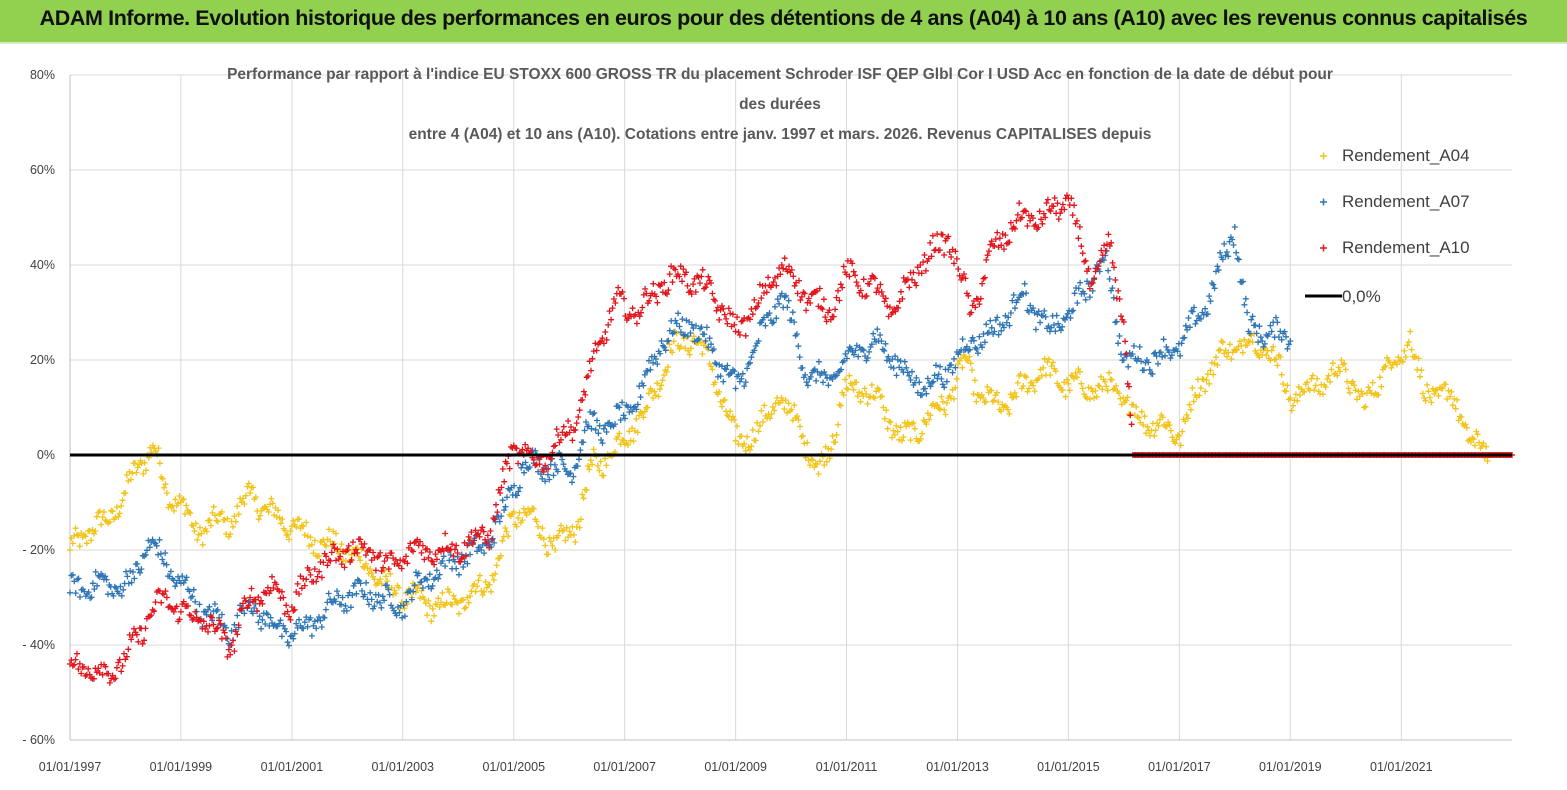 The height and width of the screenshot is (790, 1567). I want to click on x-tick-label: 01/01/1999, so click(181, 767).